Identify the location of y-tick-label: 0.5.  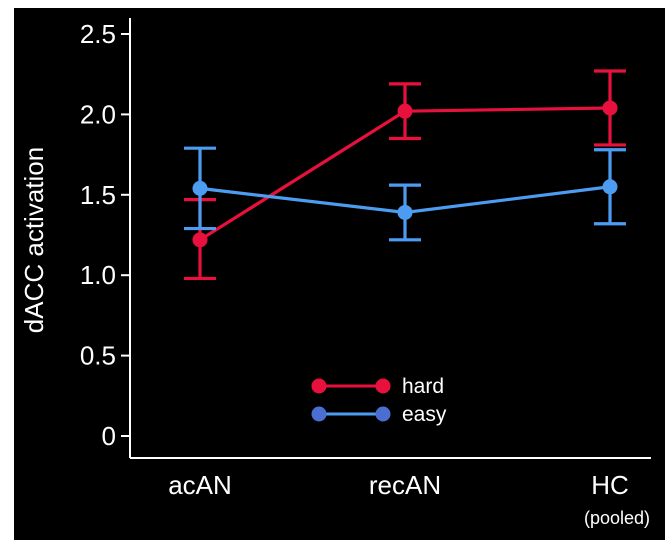
(98, 356).